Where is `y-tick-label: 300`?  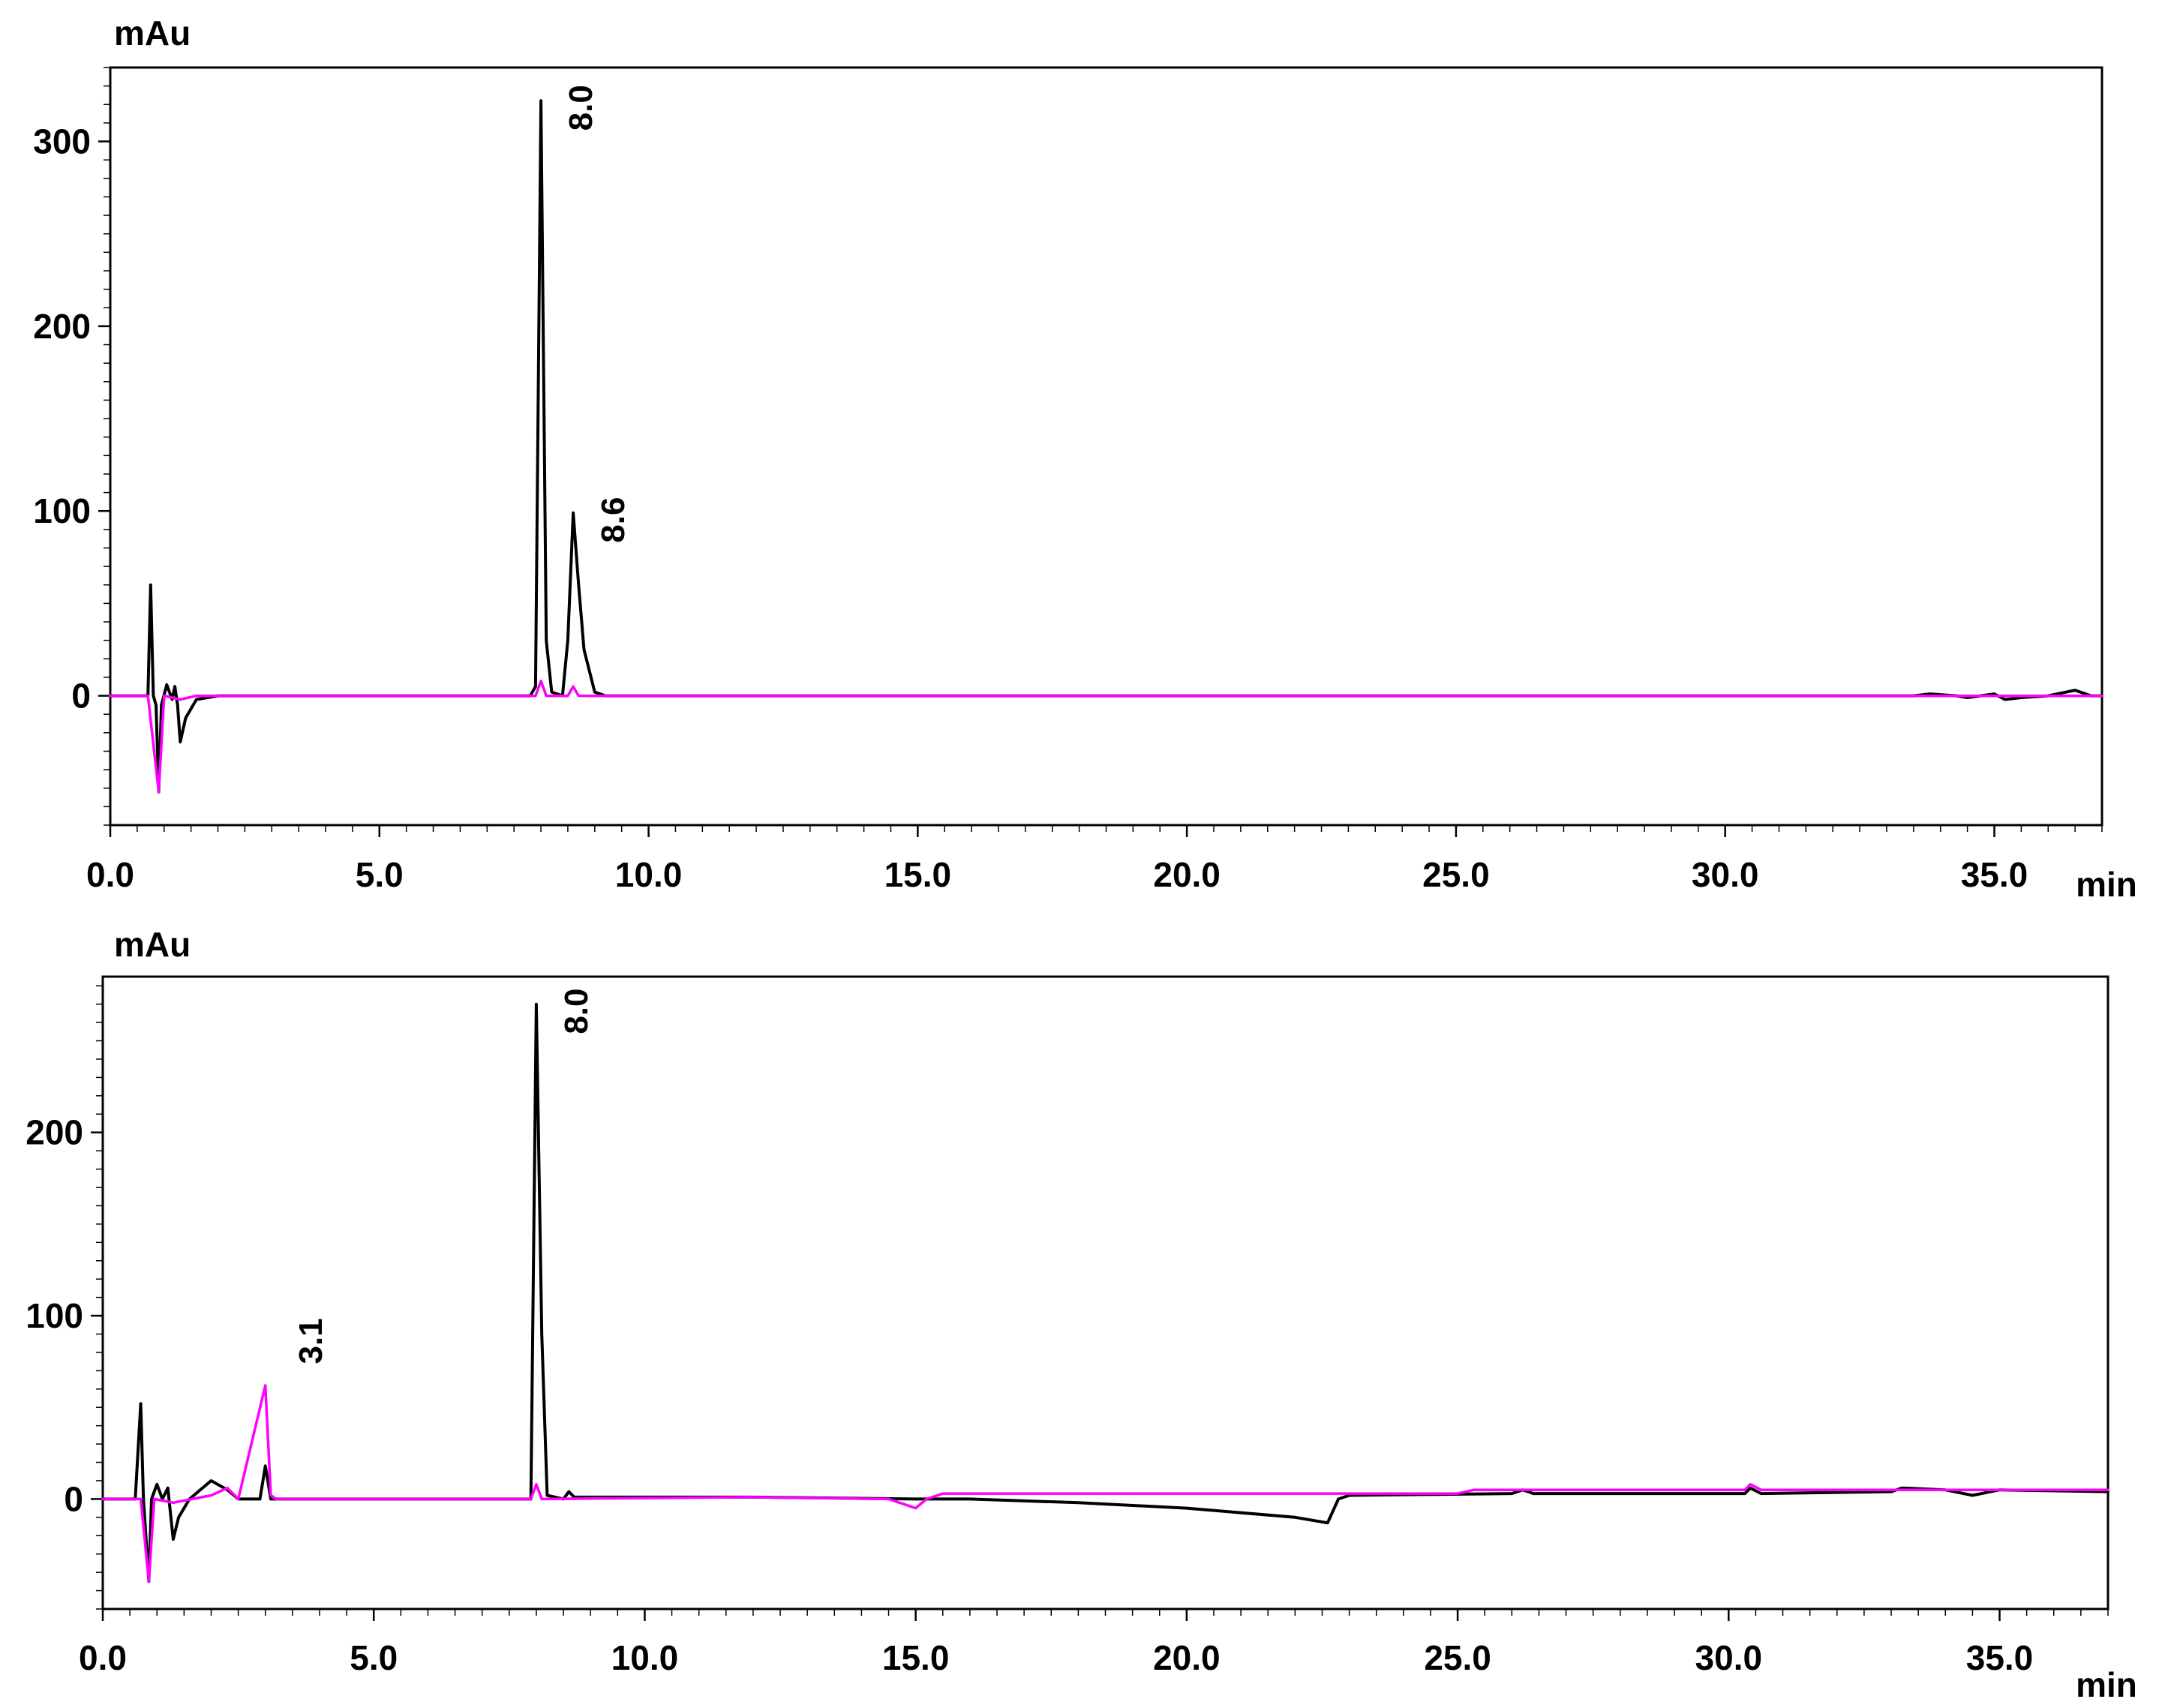
y-tick-label: 300 is located at coordinates (62, 141).